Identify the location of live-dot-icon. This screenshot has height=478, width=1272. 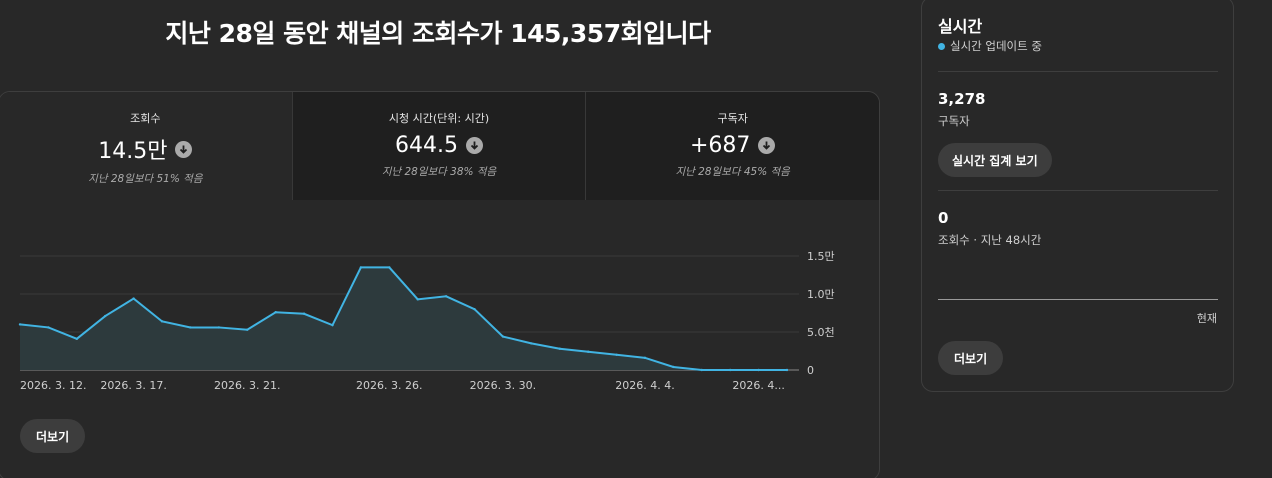
(941, 46).